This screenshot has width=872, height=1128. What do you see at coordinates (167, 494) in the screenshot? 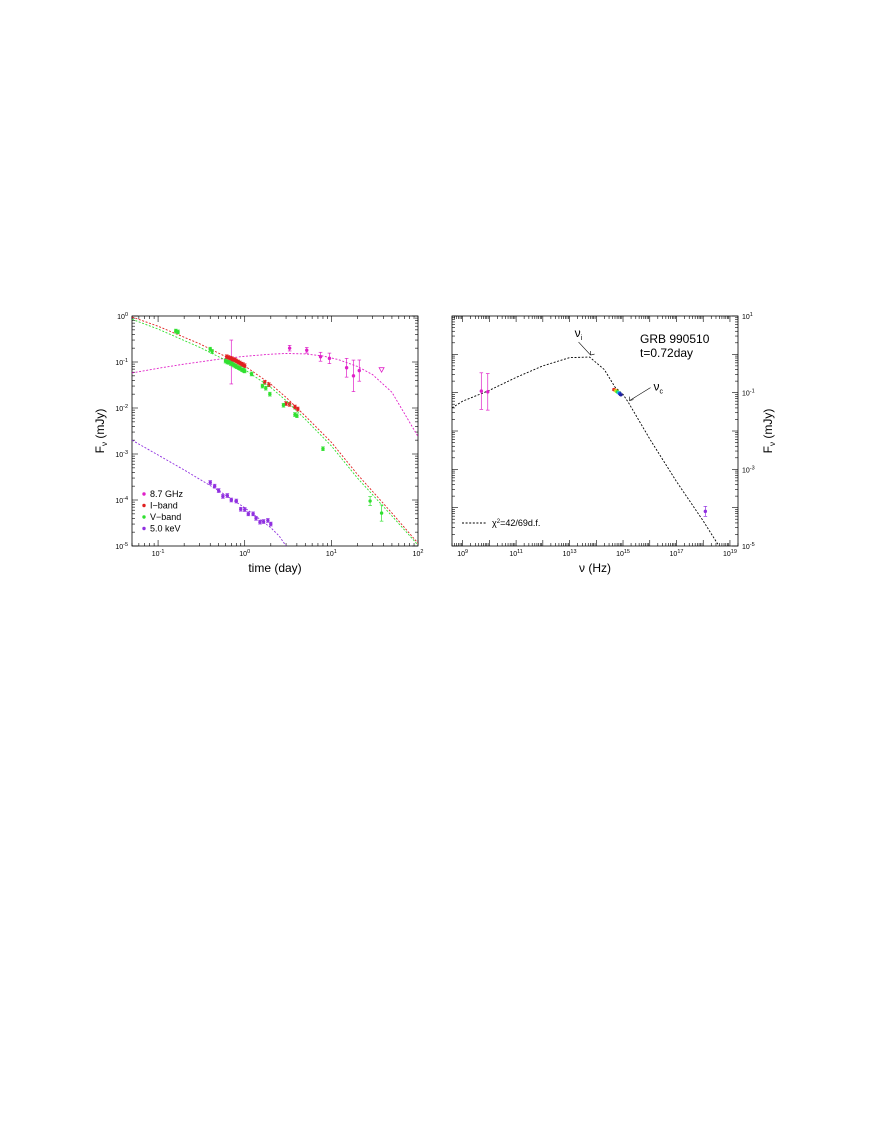
I see `legend-entry: 8.7 GHz` at bounding box center [167, 494].